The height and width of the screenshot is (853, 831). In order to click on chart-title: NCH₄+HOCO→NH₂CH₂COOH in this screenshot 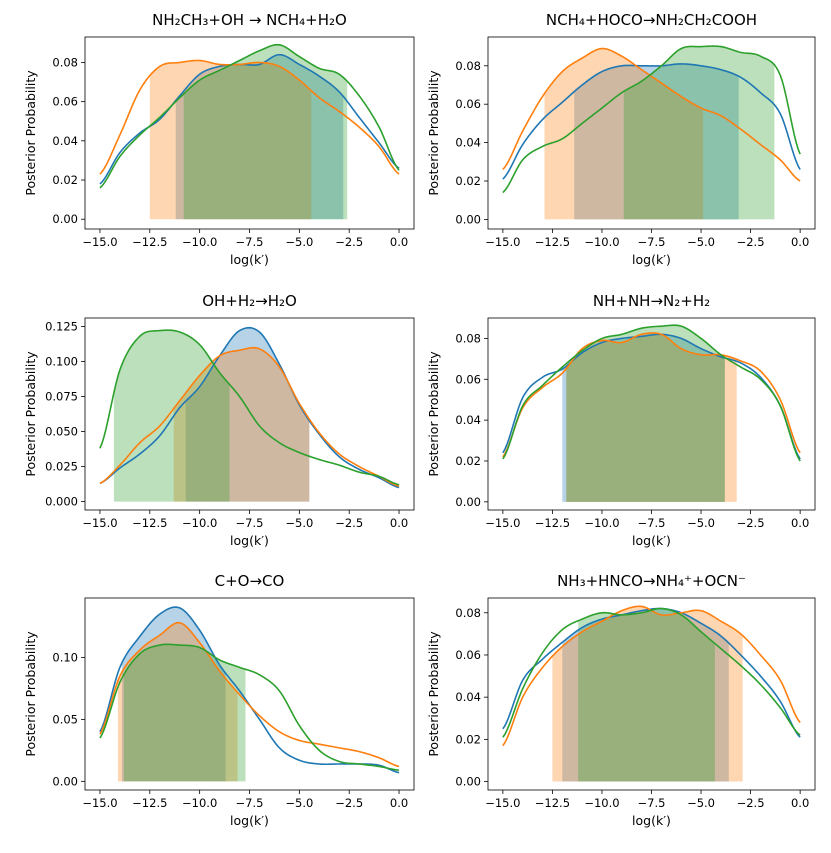, I will do `click(651, 20)`.